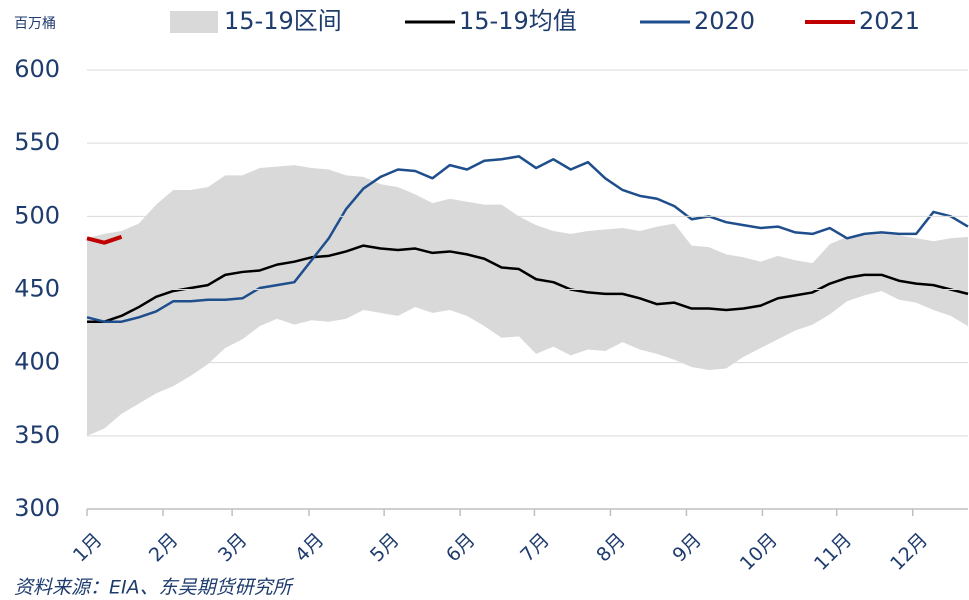  I want to click on x-tick-label: 5月, so click(385, 548).